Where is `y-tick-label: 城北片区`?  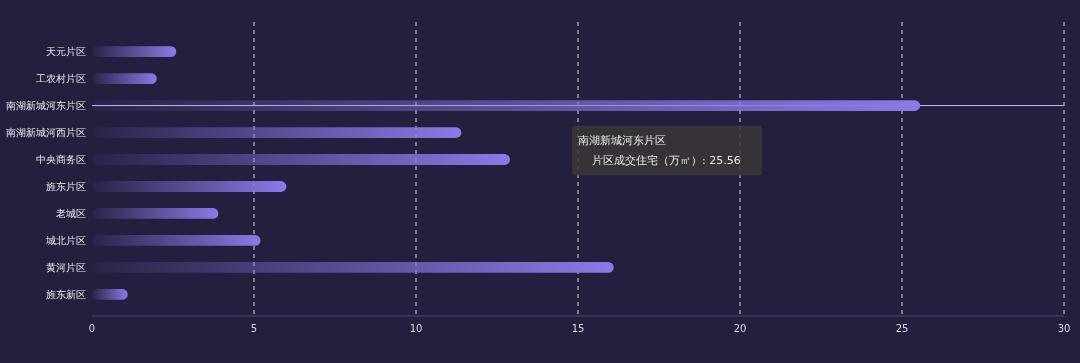
y-tick-label: 城北片区 is located at coordinates (65, 240).